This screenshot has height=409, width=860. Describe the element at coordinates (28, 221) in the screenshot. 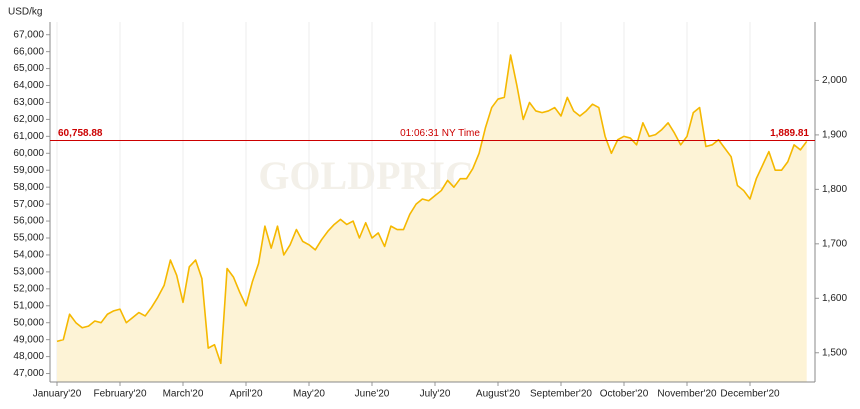

I see `y-tick-label: 56,000` at that location.